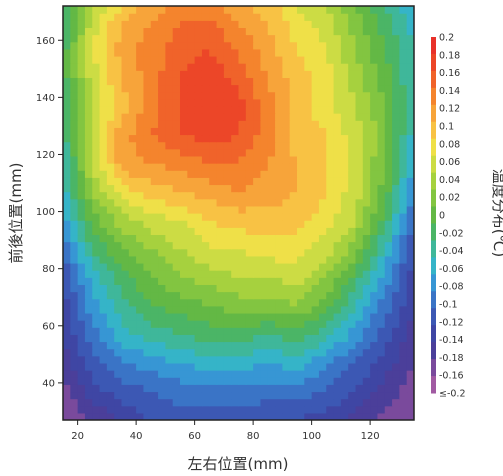  I want to click on colorbar-tick-label: -0.08, so click(451, 287).